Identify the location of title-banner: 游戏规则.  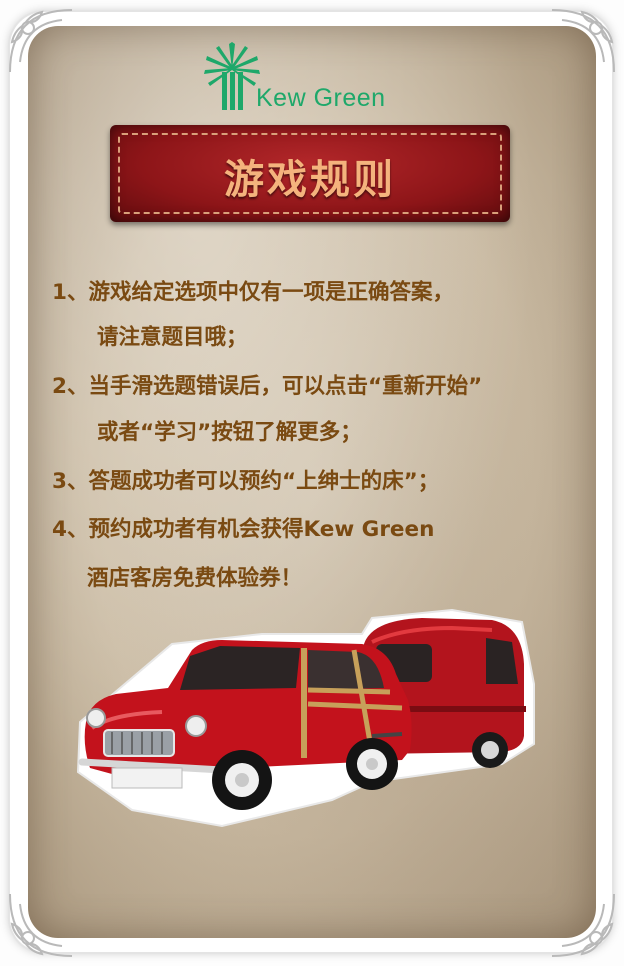
(310, 173).